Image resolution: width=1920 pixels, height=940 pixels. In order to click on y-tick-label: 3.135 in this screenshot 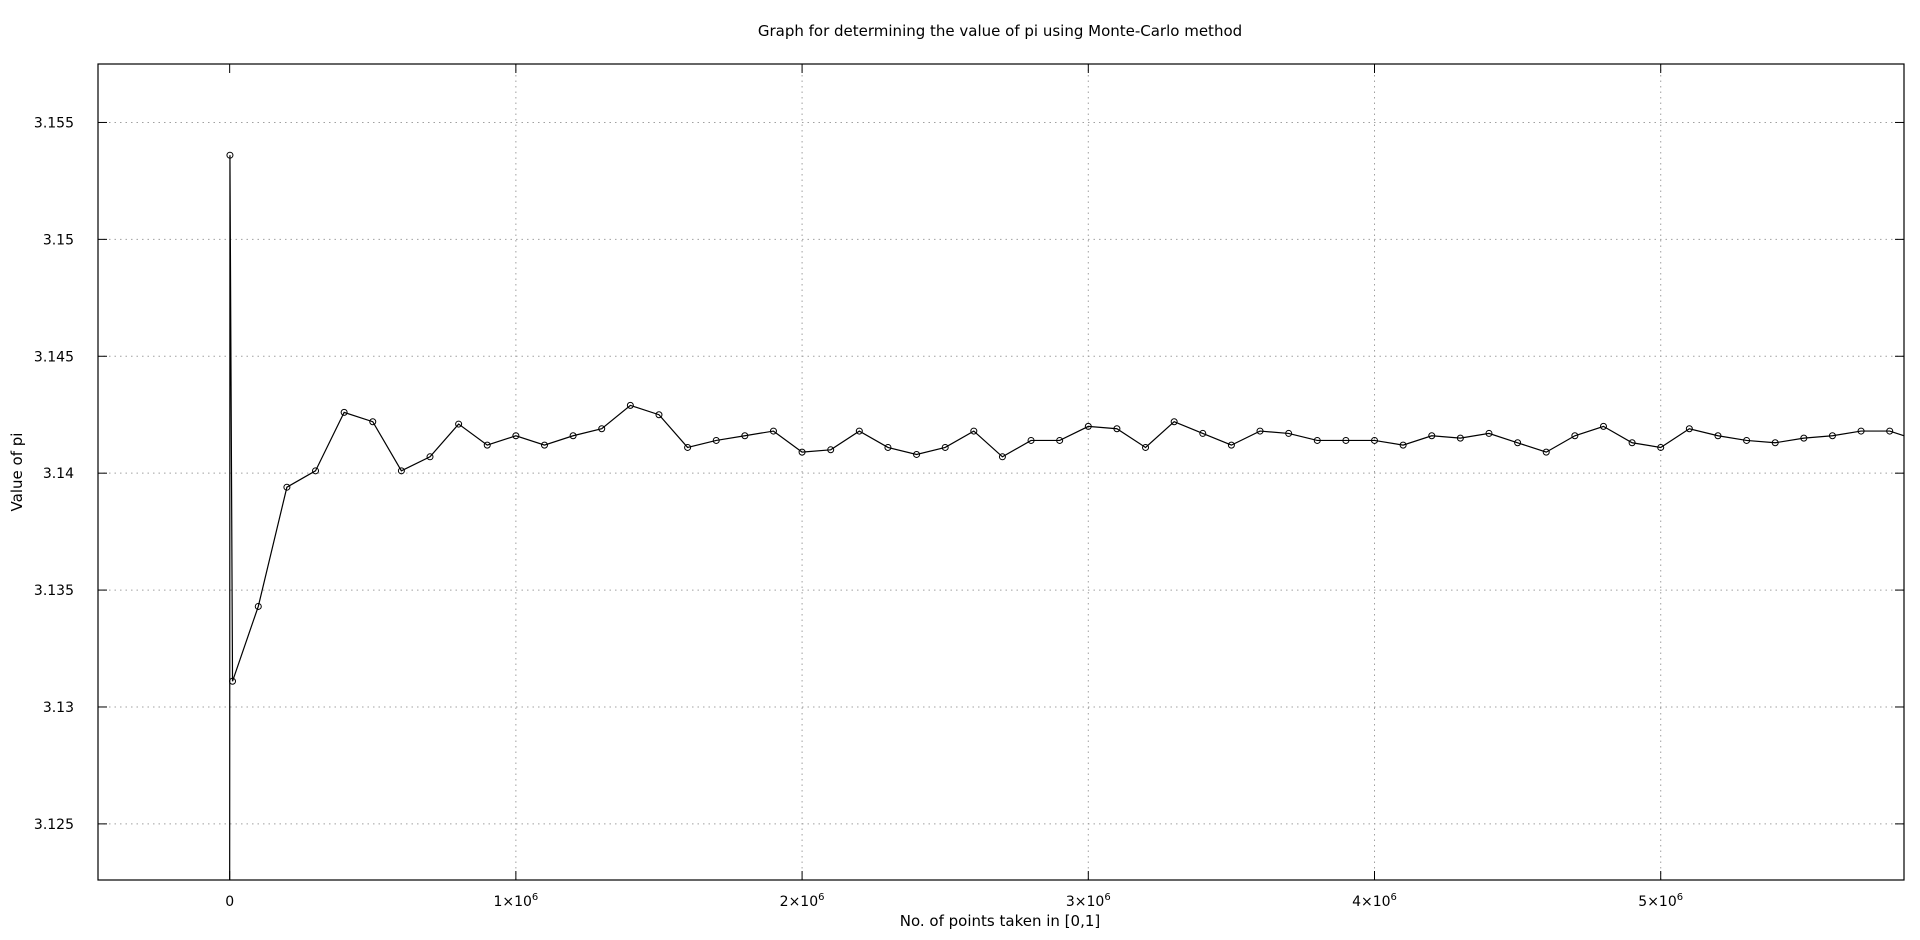, I will do `click(54, 591)`.